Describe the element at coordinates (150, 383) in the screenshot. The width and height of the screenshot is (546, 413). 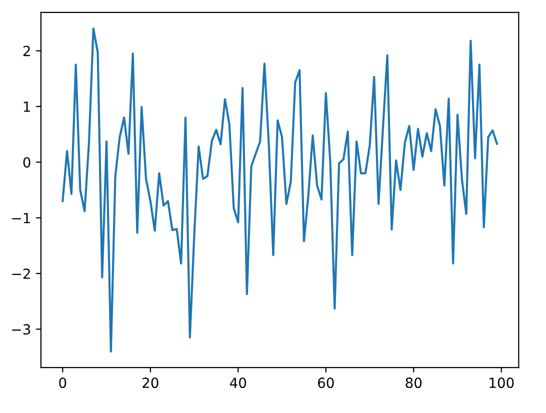
I see `x-tick-label: 20` at that location.